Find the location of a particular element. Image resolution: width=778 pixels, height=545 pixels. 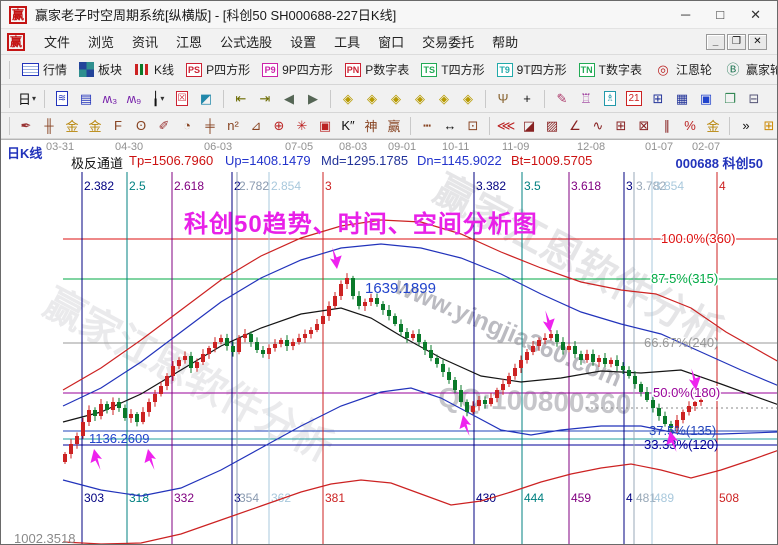

calculator-icon: ⊞ is located at coordinates (658, 98).